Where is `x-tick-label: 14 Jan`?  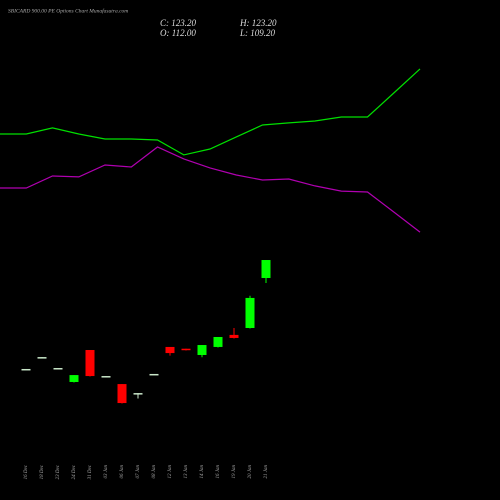
x-tick-label: 14 Jan is located at coordinates (202, 472).